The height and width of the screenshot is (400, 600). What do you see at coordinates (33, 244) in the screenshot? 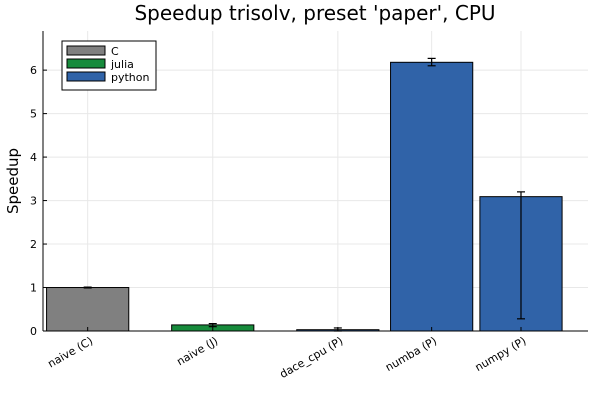
I see `y-tick-label: 2` at bounding box center [33, 244].